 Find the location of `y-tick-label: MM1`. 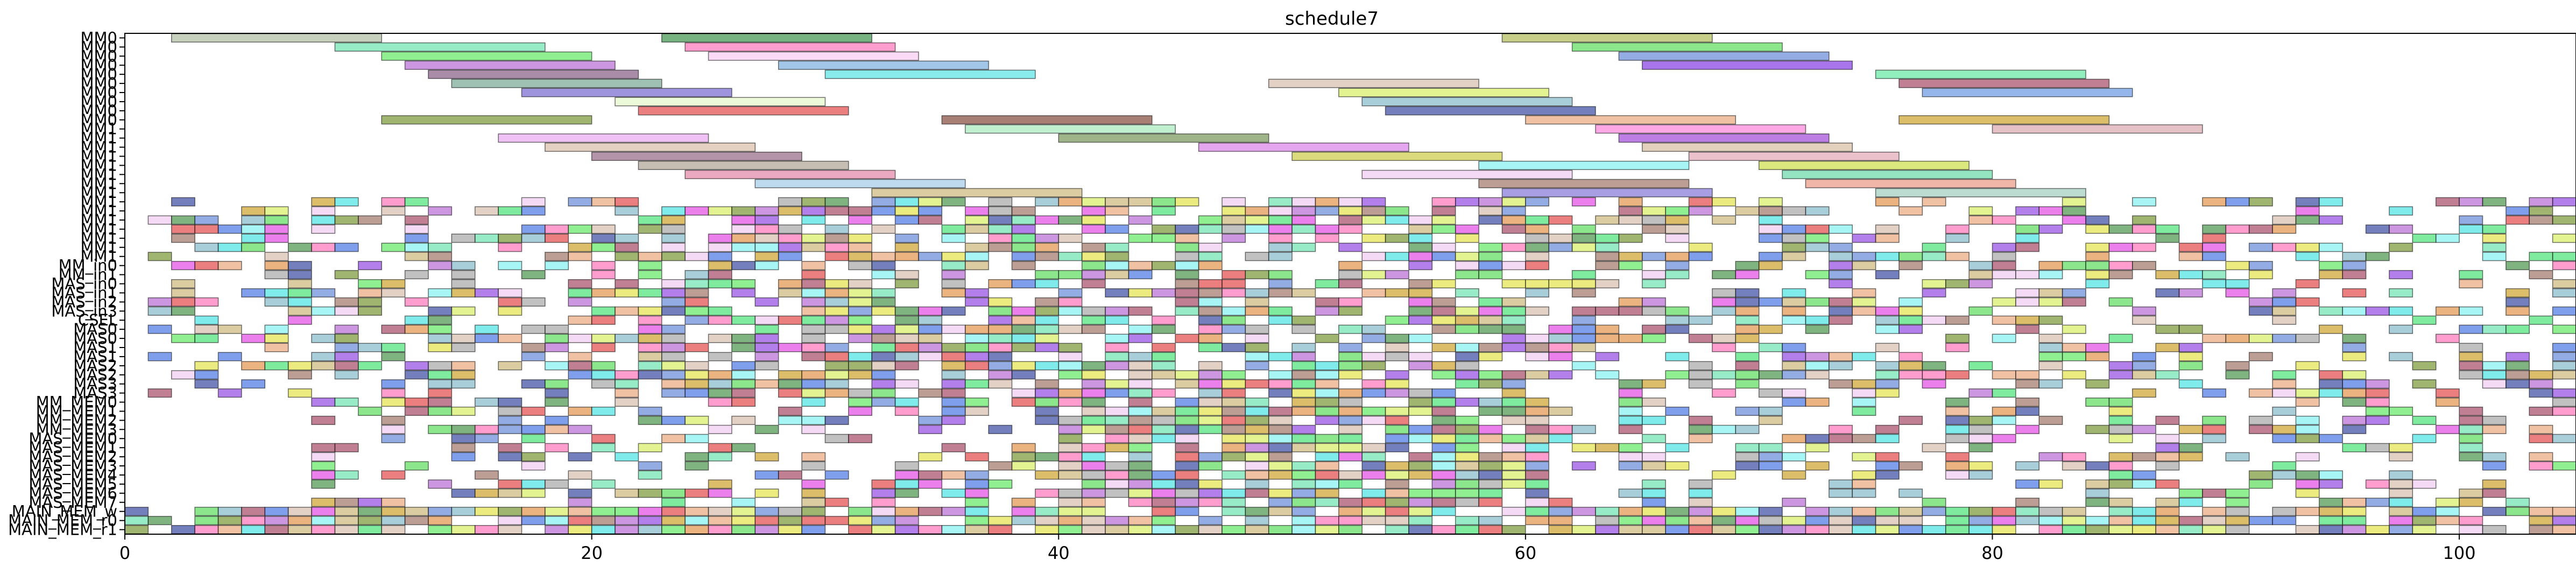

y-tick-label: MM1 is located at coordinates (99, 256).